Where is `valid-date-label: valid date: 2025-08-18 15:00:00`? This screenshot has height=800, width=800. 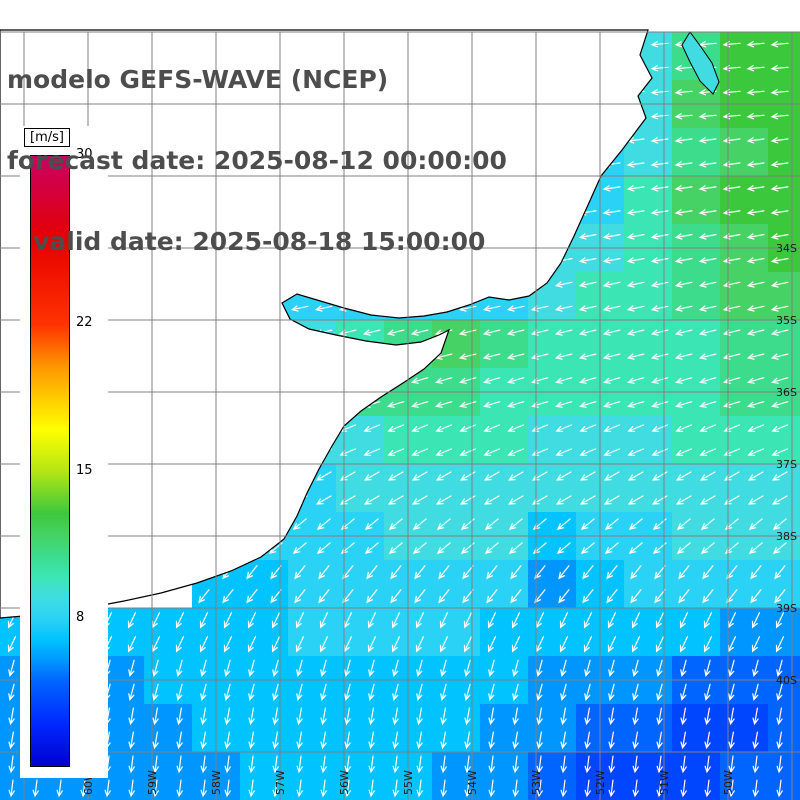
valid-date-label: valid date: 2025-08-18 15:00:00 is located at coordinates (246, 241).